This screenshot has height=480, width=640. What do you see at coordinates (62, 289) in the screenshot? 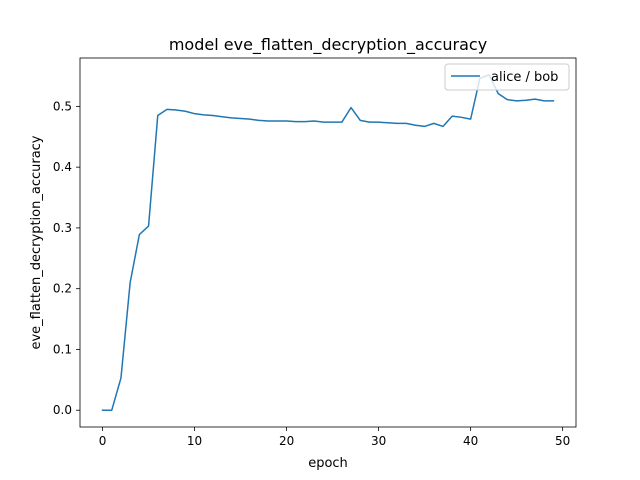
I see `y-tick-label: 0.2` at bounding box center [62, 289].